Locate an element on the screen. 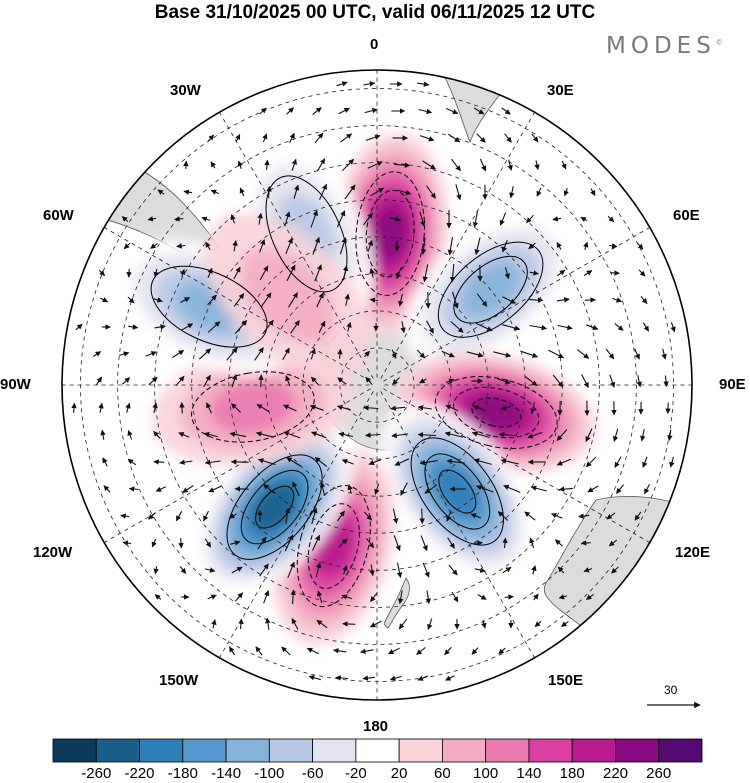  colorbar-tick-label: 220 is located at coordinates (615, 773).